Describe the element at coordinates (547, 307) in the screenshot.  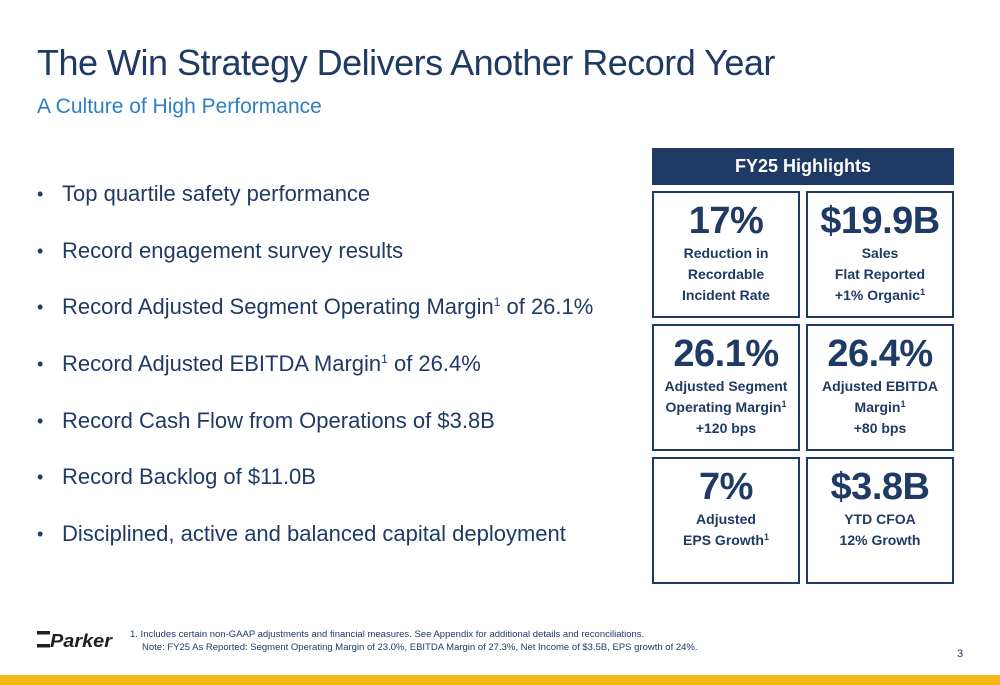
I see `bullet-text: of 26.1%` at that location.